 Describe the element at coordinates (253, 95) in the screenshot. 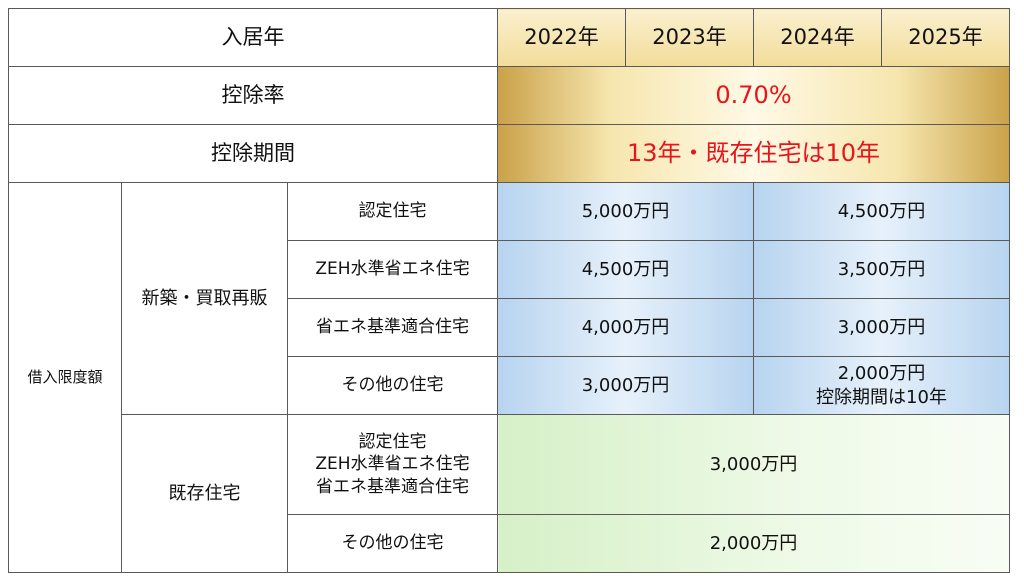

I see `deduction-rate-label: 控除率` at that location.